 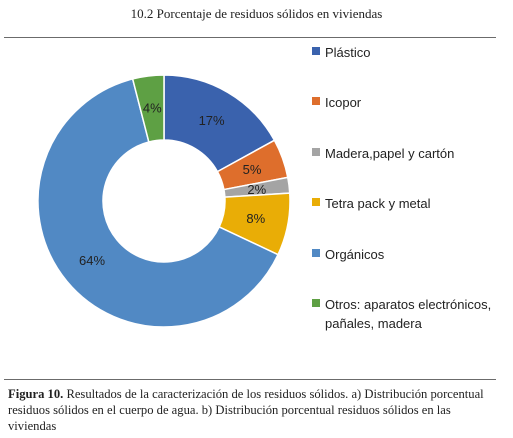 What do you see at coordinates (250, 37) in the screenshot?
I see `top-rule` at bounding box center [250, 37].